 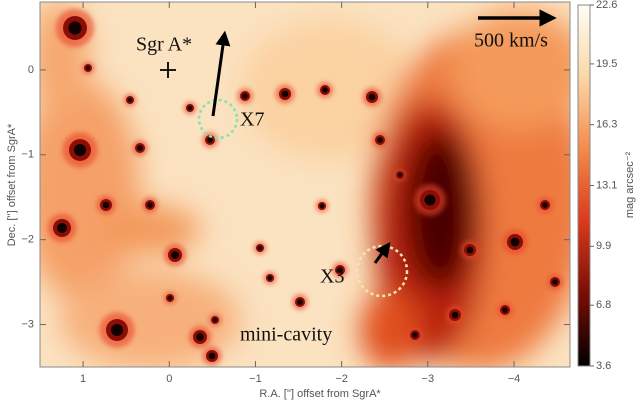 What do you see at coordinates (27, 324) in the screenshot?
I see `y-tick-label: −3` at bounding box center [27, 324].